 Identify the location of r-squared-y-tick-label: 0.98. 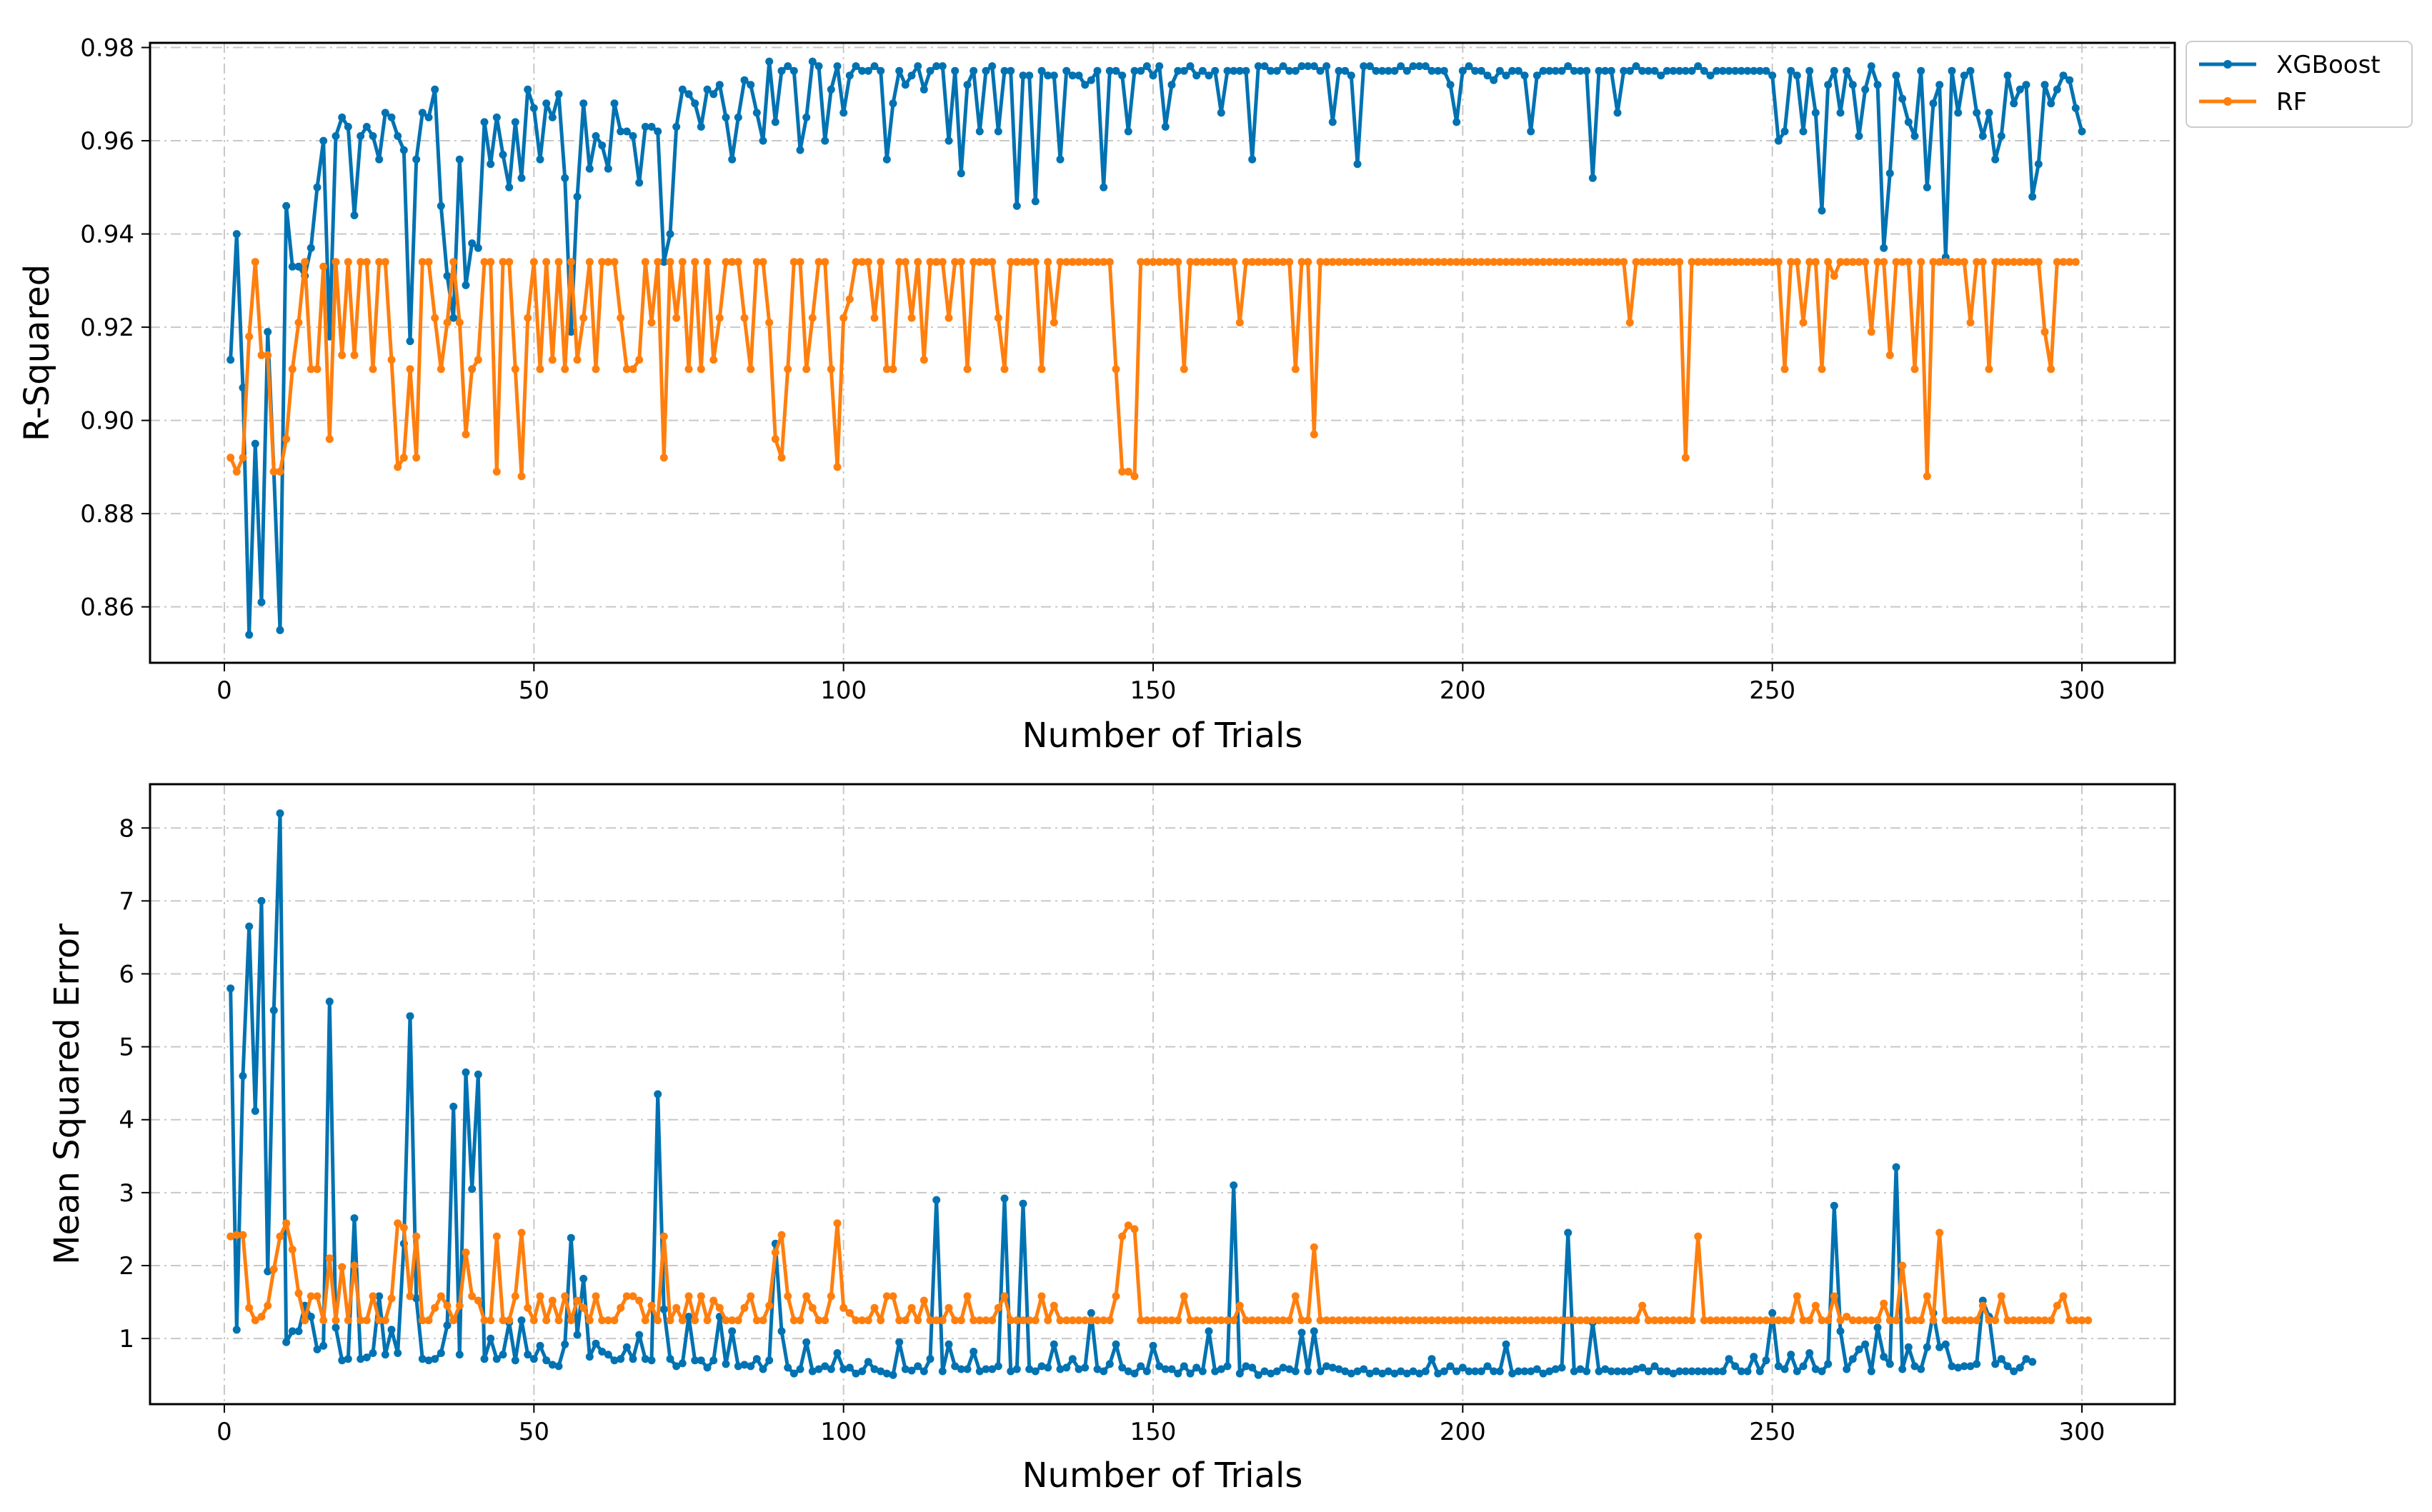
(107, 48).